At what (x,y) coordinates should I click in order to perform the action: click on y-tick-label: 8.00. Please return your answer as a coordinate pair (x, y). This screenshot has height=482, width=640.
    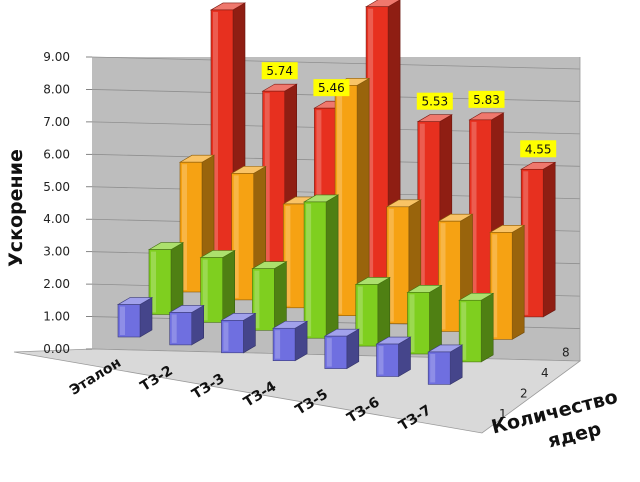
    Looking at the image, I should click on (56, 89).